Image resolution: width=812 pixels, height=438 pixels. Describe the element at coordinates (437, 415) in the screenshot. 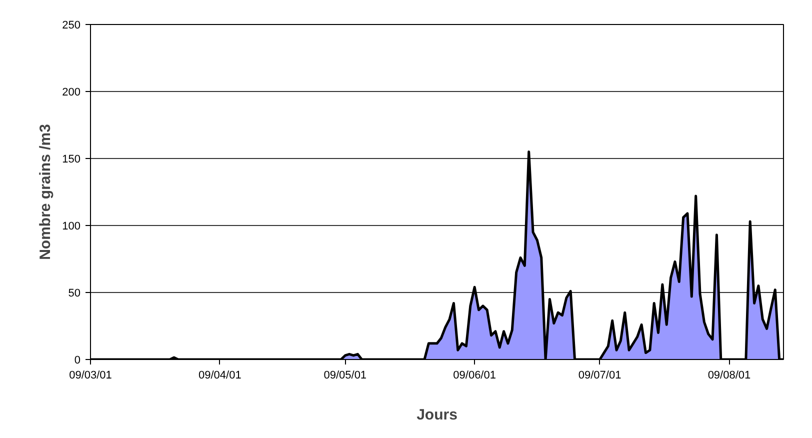

I see `x-axis-title: Jours` at that location.